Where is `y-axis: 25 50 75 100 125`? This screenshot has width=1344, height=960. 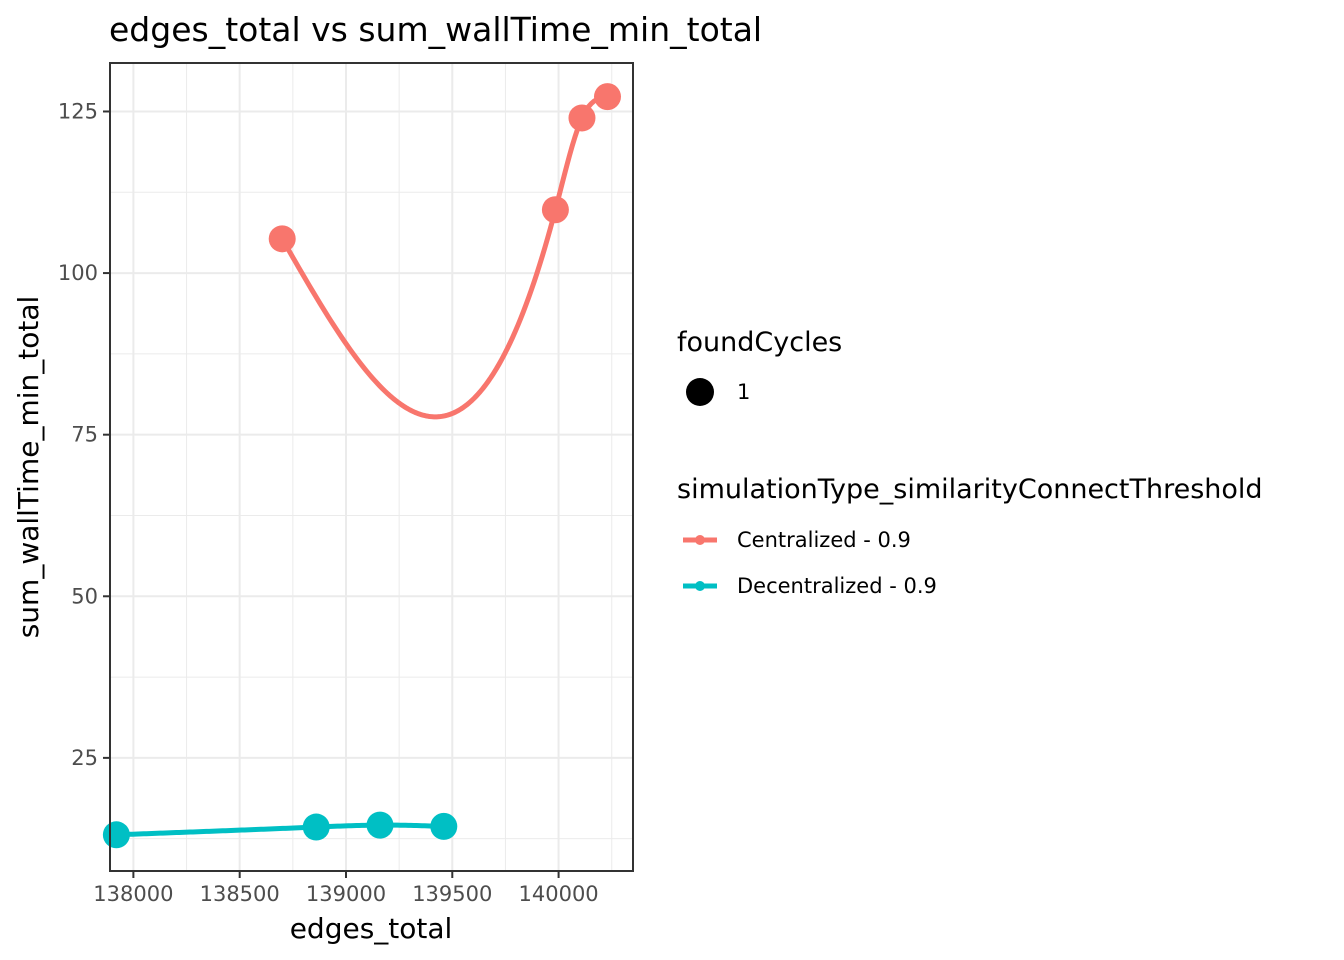 y-axis: 25 50 75 100 125 is located at coordinates (84, 434).